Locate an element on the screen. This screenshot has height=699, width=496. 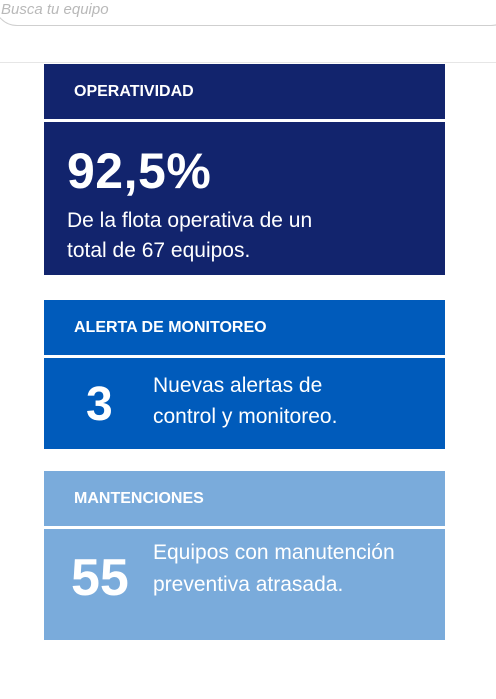
alertas-count: 3 is located at coordinates (99, 404).